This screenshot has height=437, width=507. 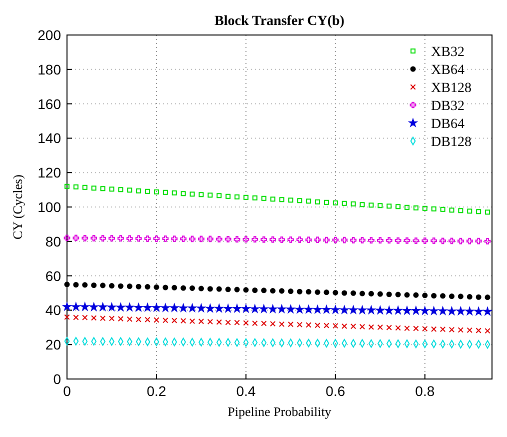 I want to click on y-axis-title: CY (Cycles), so click(x=17, y=207).